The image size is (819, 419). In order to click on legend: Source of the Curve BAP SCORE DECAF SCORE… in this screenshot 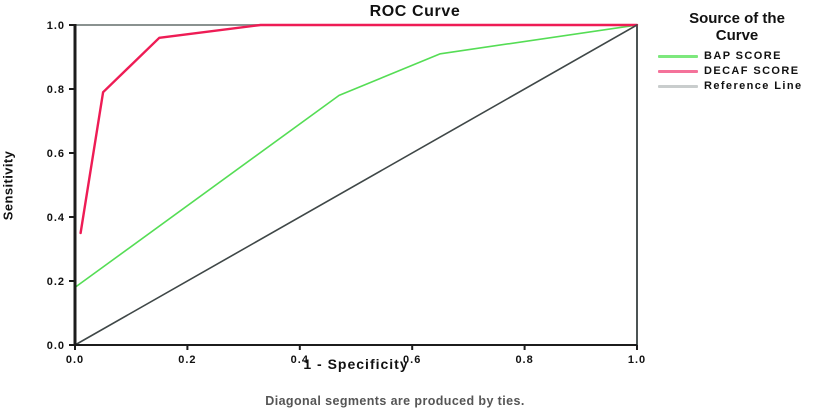, I will do `click(737, 52)`.